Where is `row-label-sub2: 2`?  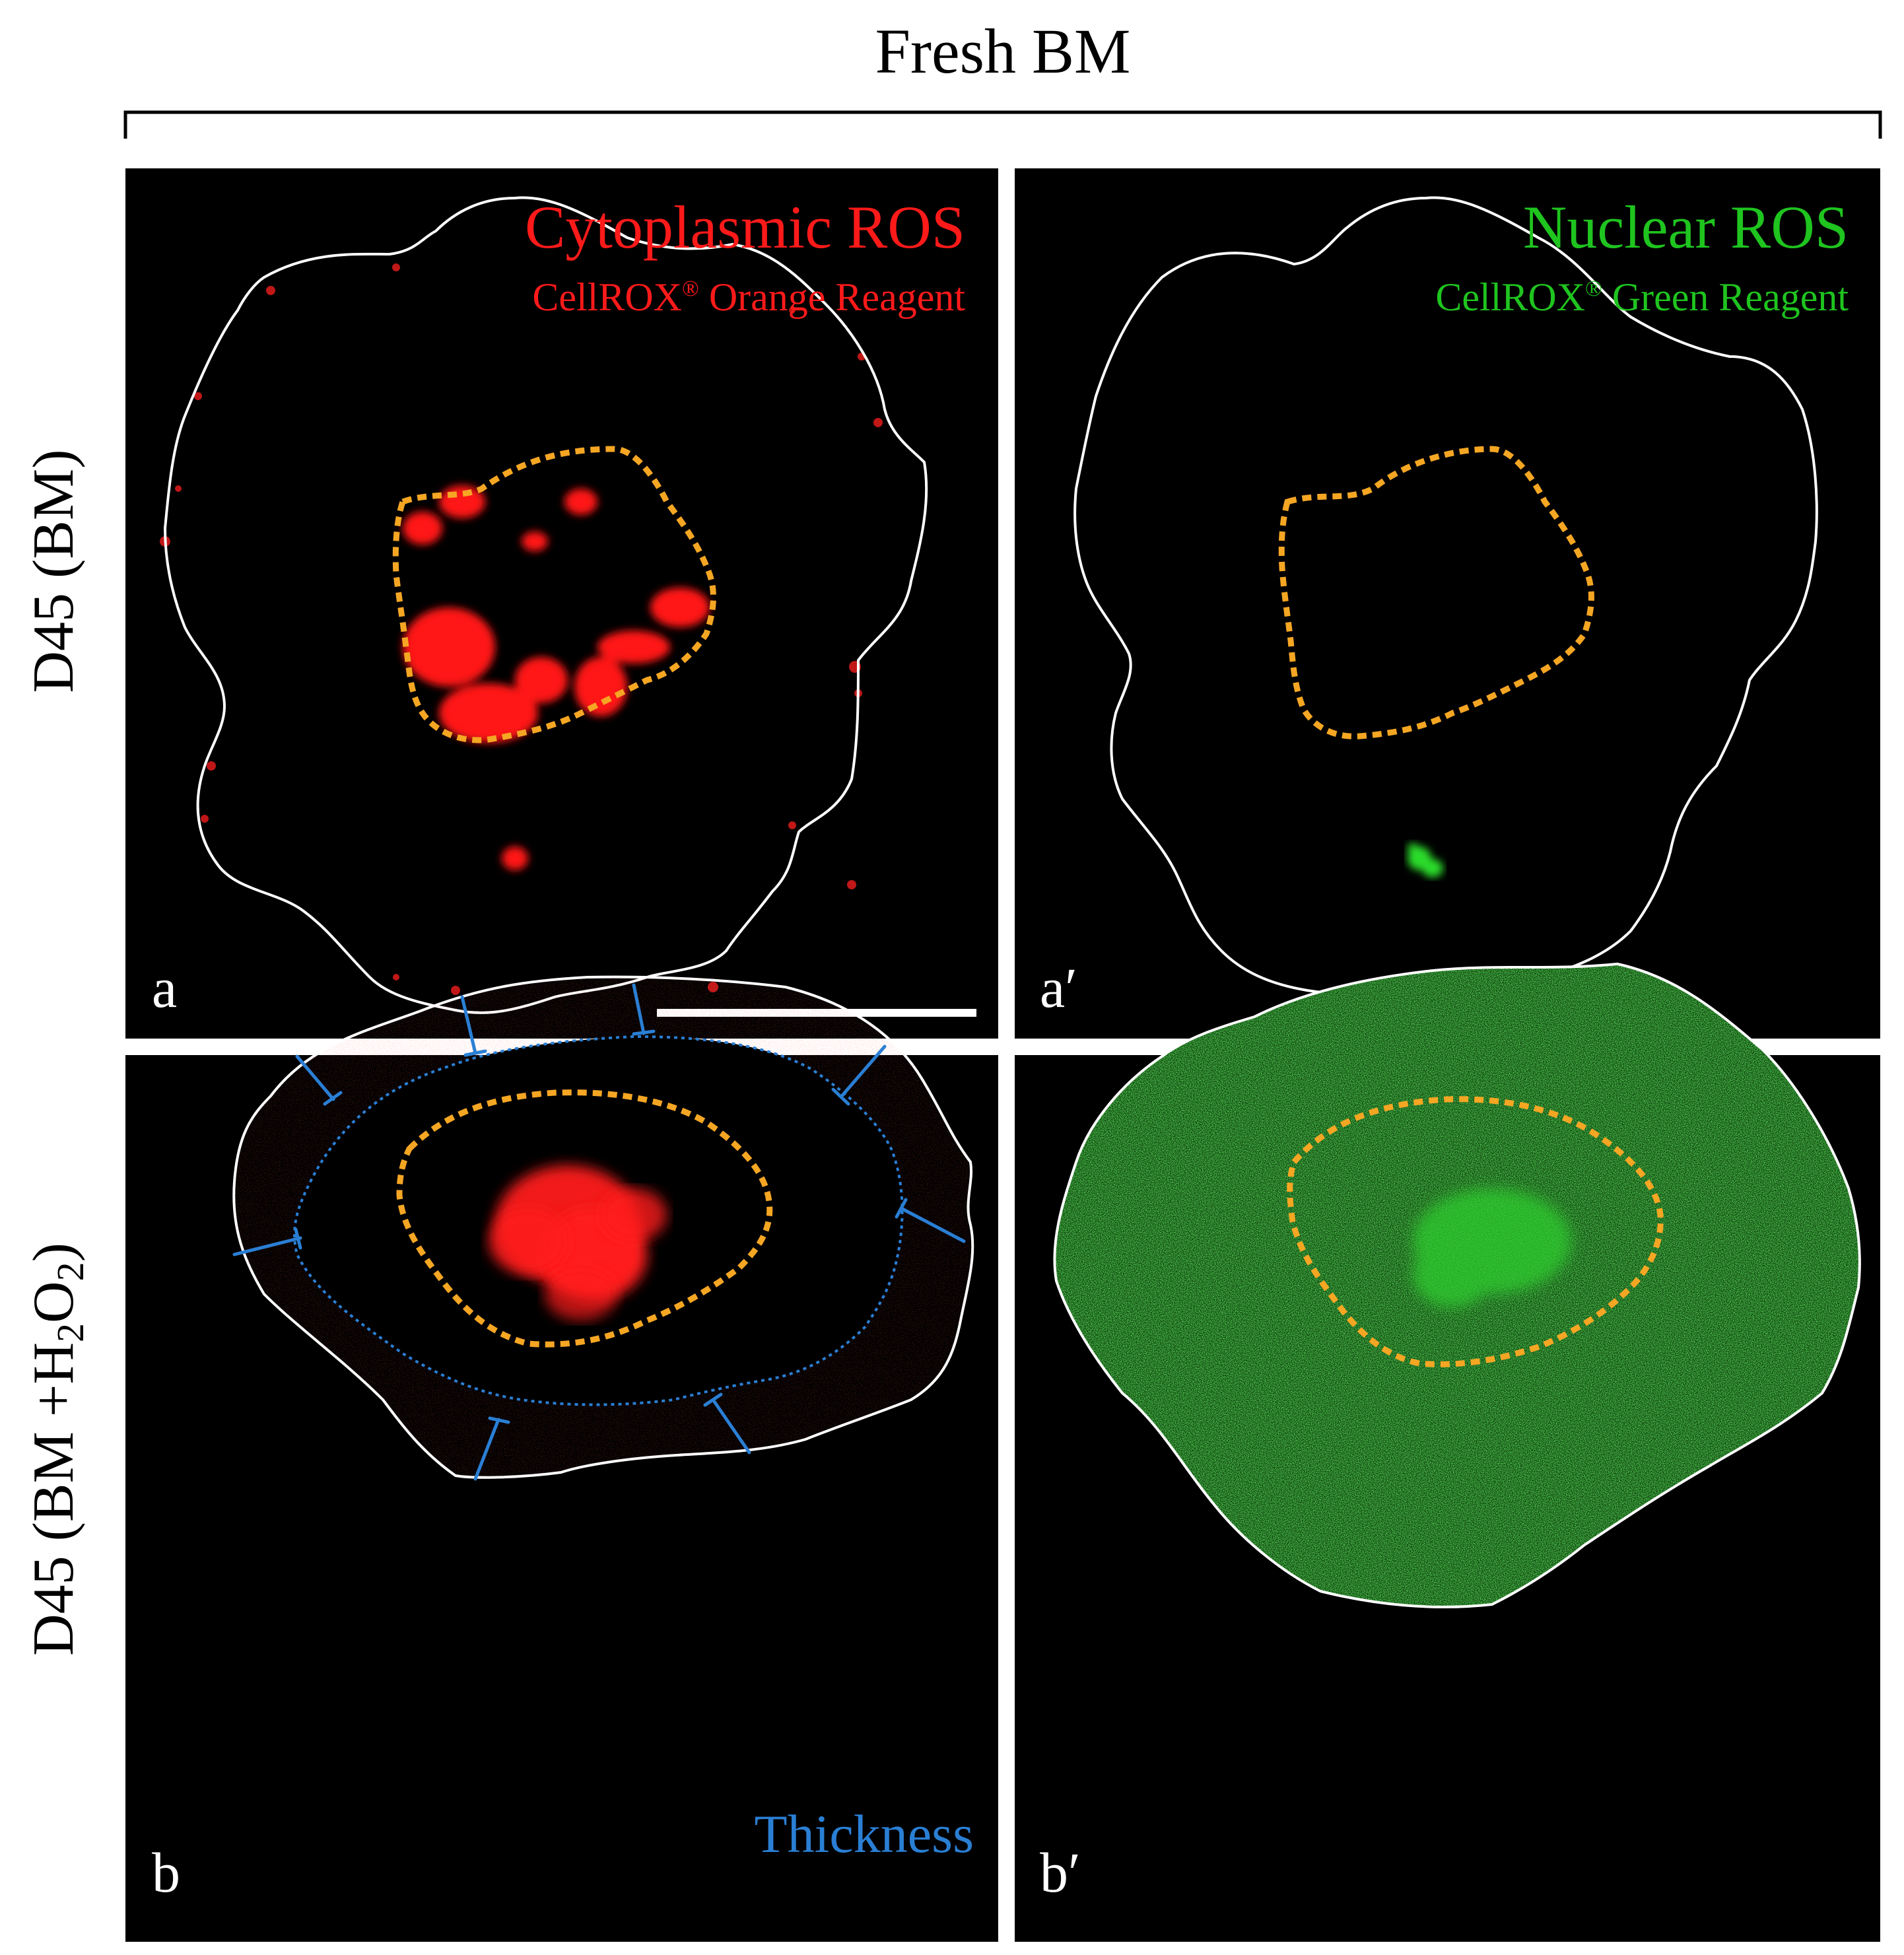 row-label-sub2: 2 is located at coordinates (70, 1271).